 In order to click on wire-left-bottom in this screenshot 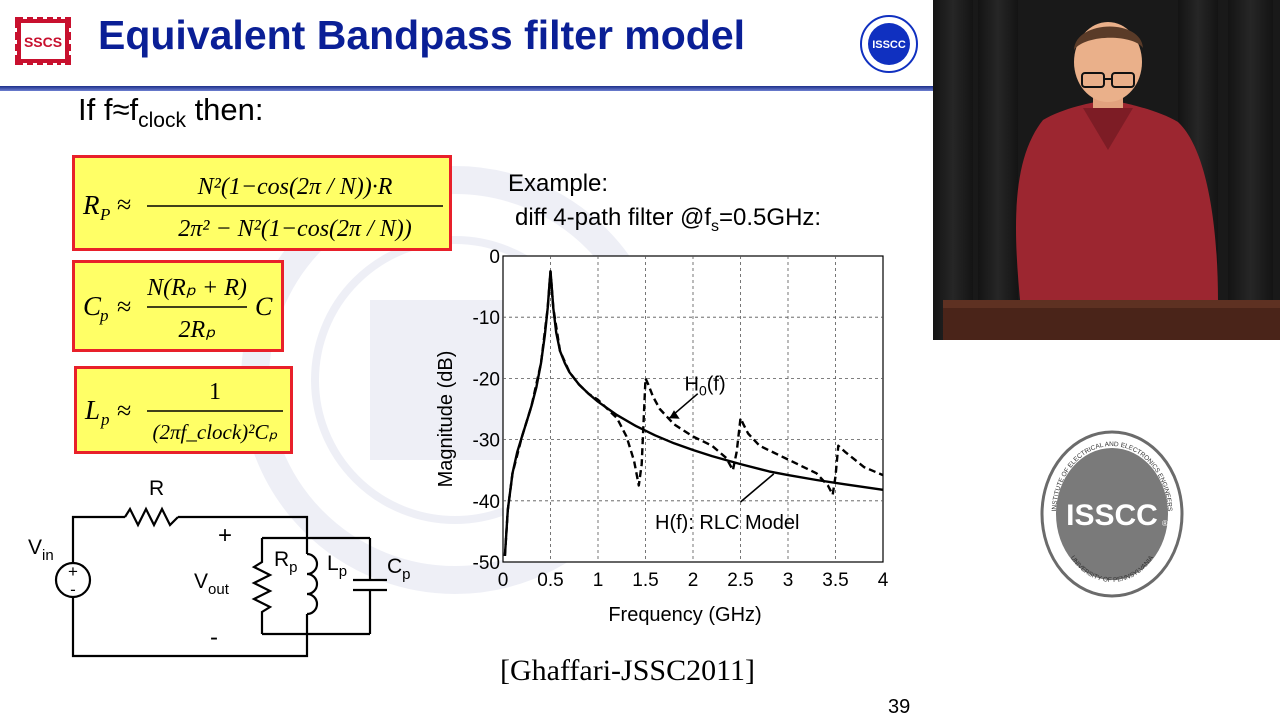, I will do `click(190, 627)`.